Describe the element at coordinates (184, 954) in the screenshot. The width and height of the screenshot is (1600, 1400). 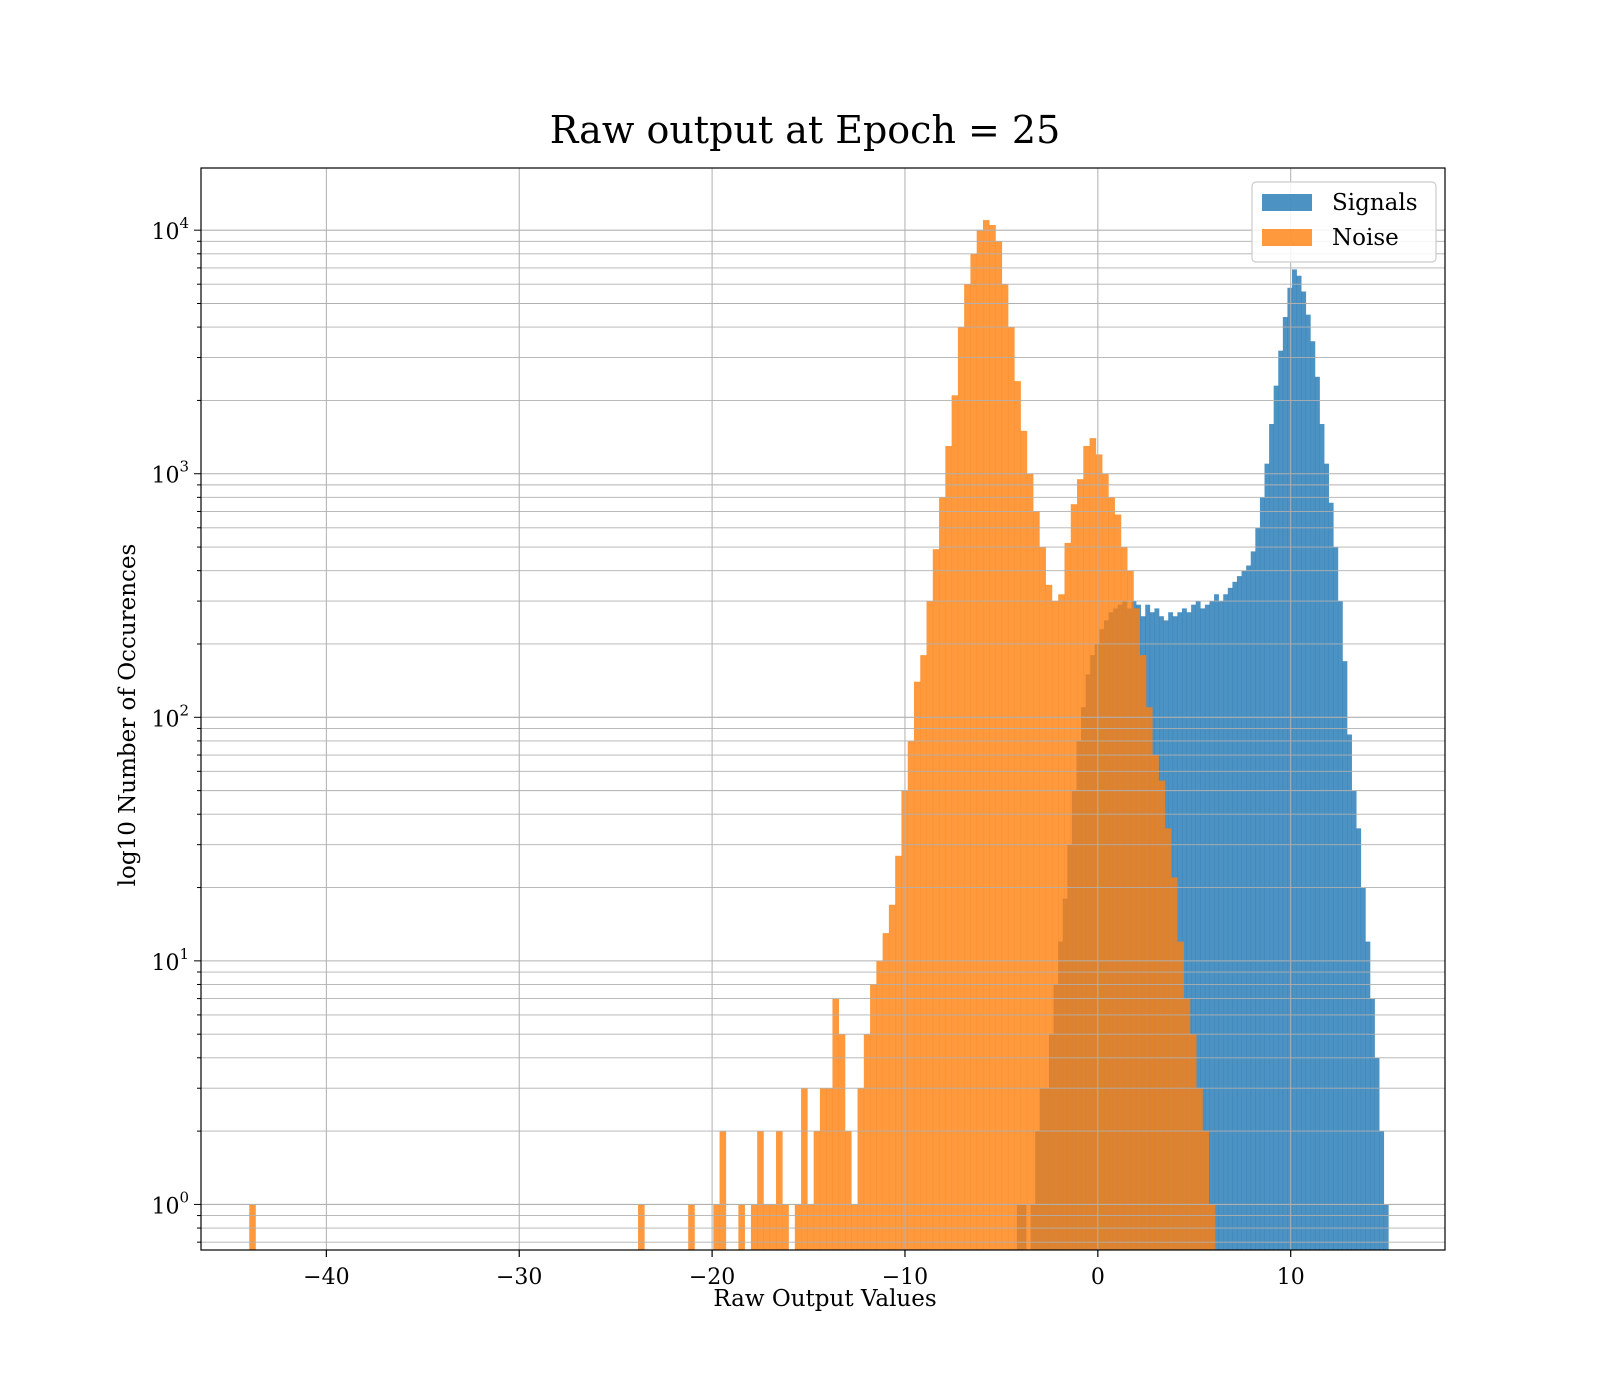
I see `y-tick-exponent: 1` at that location.